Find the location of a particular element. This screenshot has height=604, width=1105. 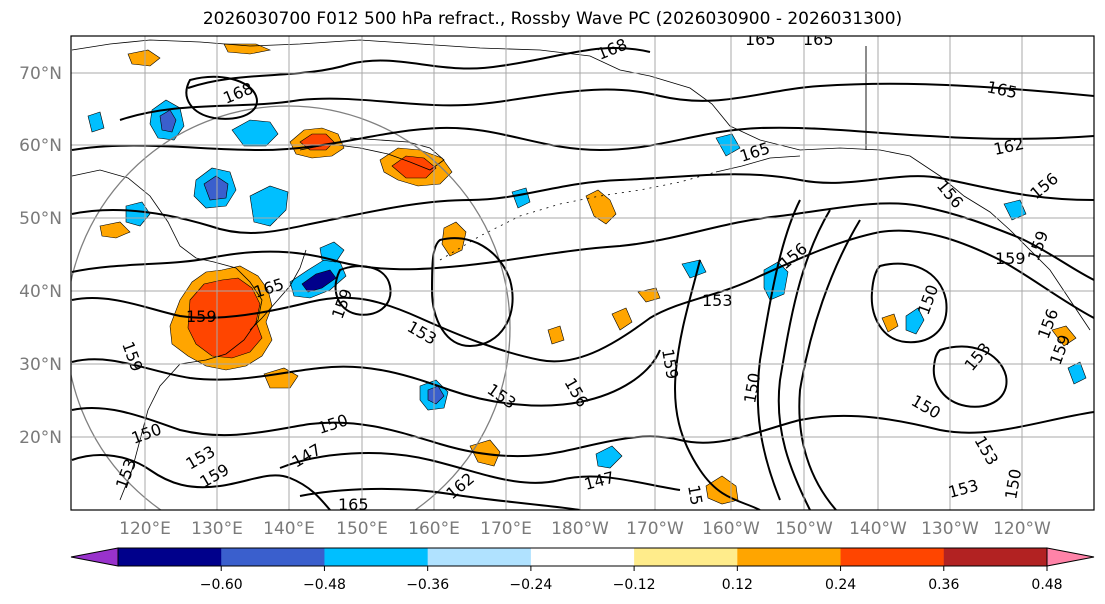

contour-165-north is located at coordinates (606, 101).